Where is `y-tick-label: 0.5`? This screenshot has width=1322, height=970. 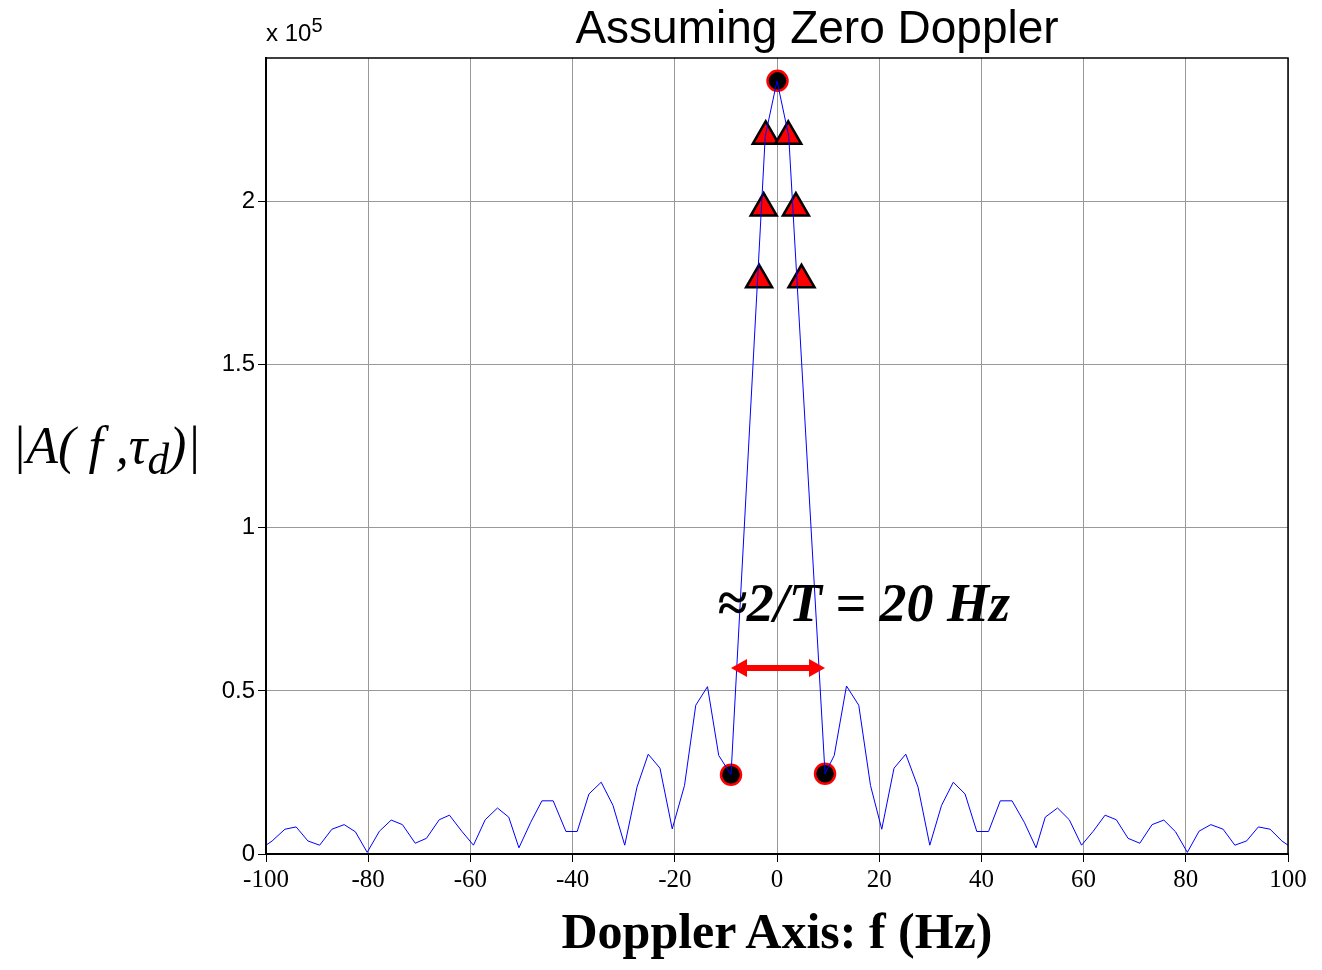 y-tick-label: 0.5 is located at coordinates (238, 689).